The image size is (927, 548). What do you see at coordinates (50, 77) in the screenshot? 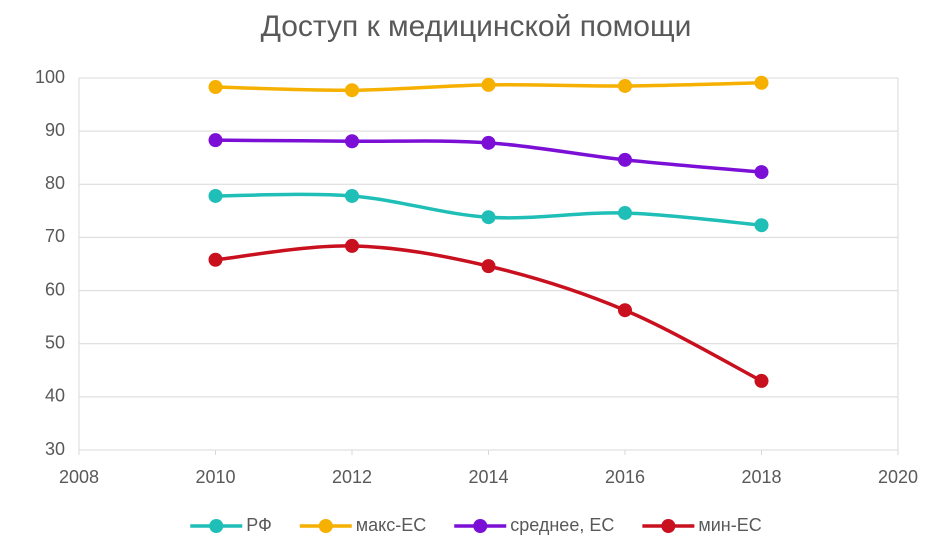
I see `y-tick-label: 100` at bounding box center [50, 77].